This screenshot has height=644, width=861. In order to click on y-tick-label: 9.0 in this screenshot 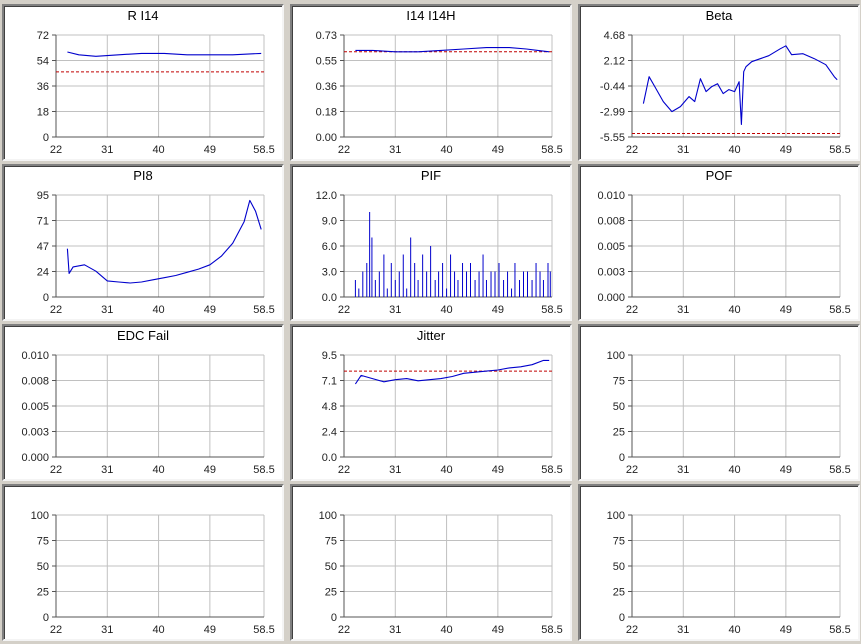, I will do `click(329, 222)`.